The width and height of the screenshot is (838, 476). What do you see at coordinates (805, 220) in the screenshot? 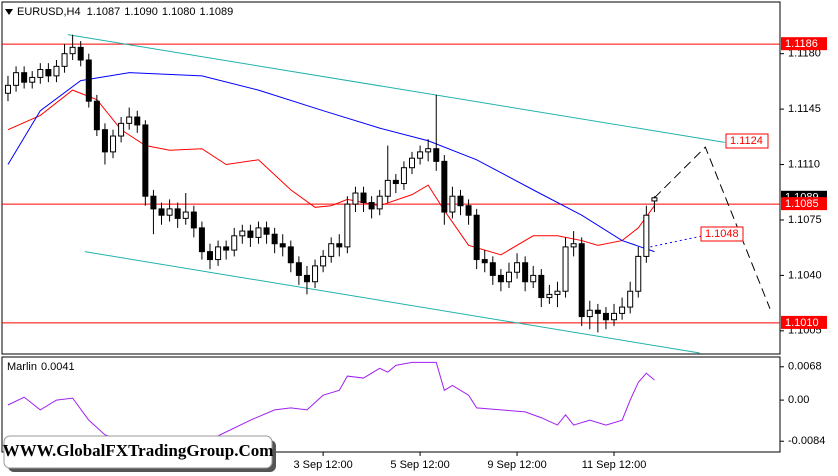
I see `y-tick-label: 1.1075` at bounding box center [805, 220].